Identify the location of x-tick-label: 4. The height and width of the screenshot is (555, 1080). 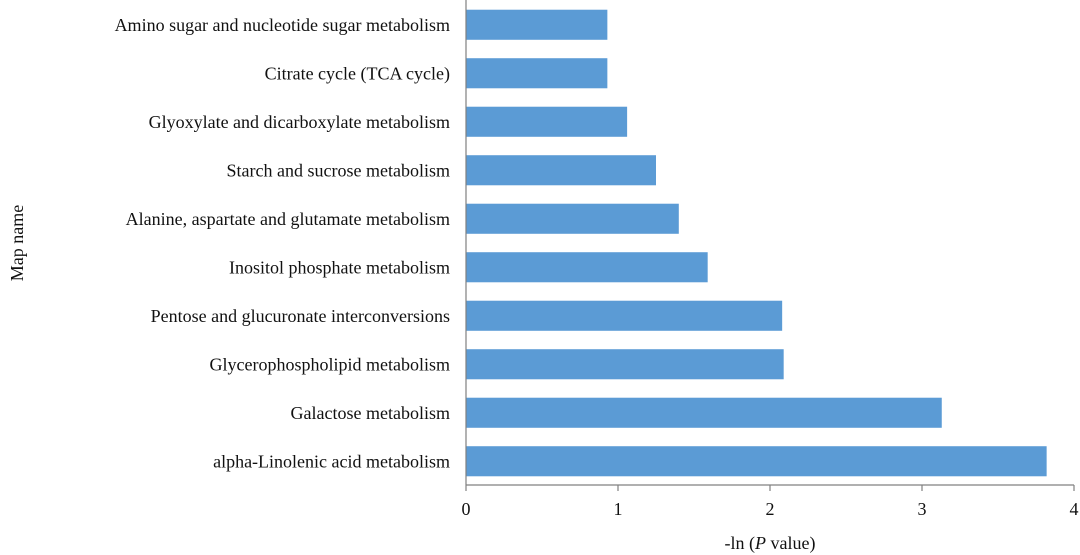
(1074, 509).